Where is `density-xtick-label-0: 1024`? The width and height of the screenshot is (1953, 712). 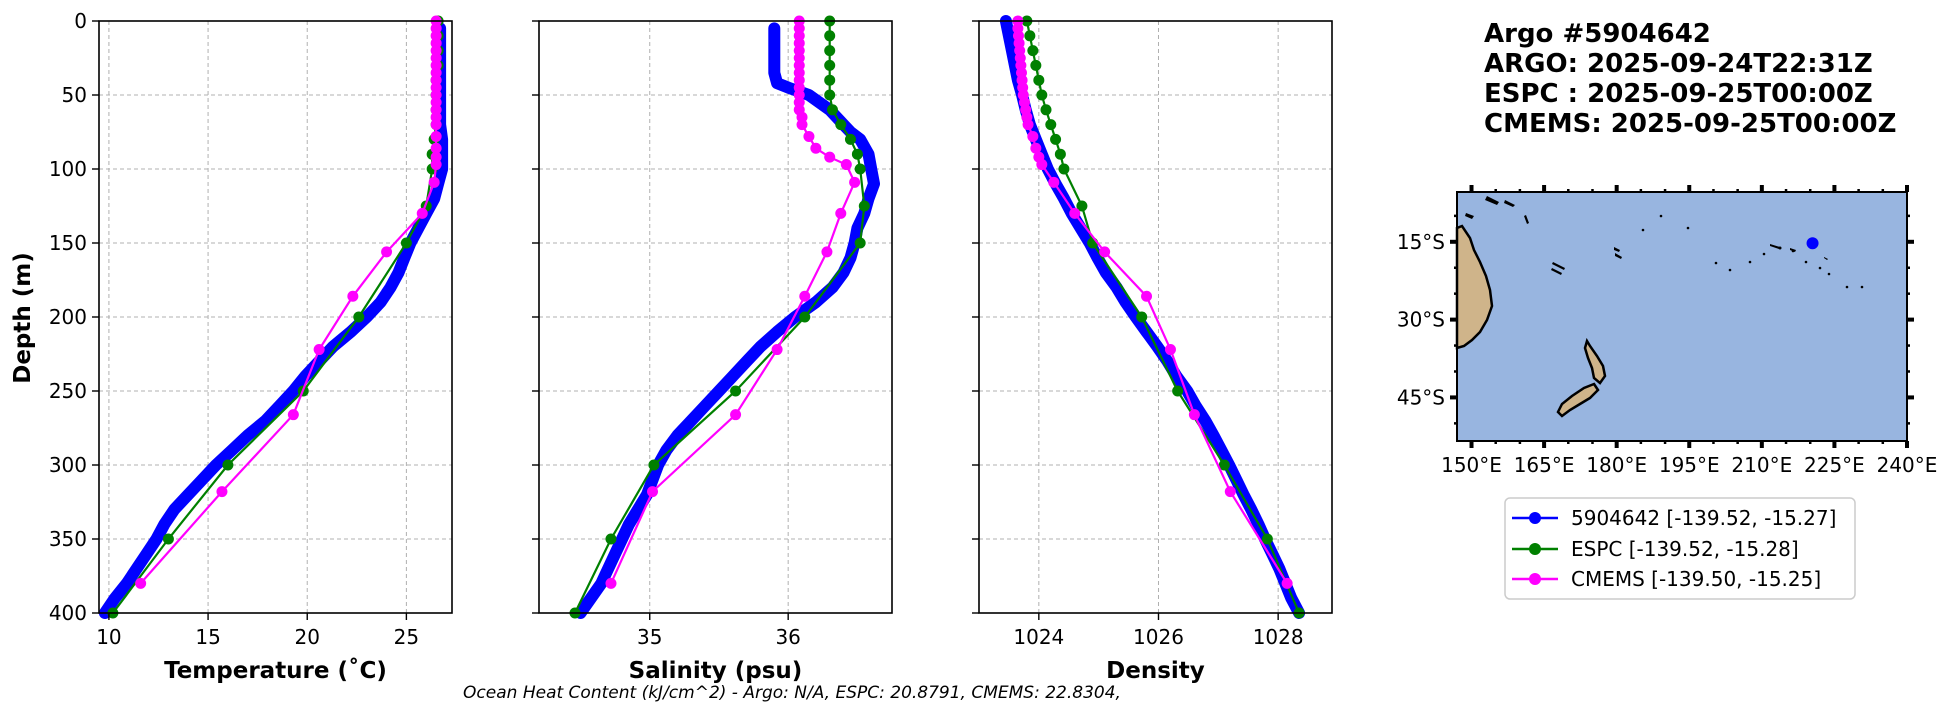 density-xtick-label-0: 1024 is located at coordinates (1038, 637).